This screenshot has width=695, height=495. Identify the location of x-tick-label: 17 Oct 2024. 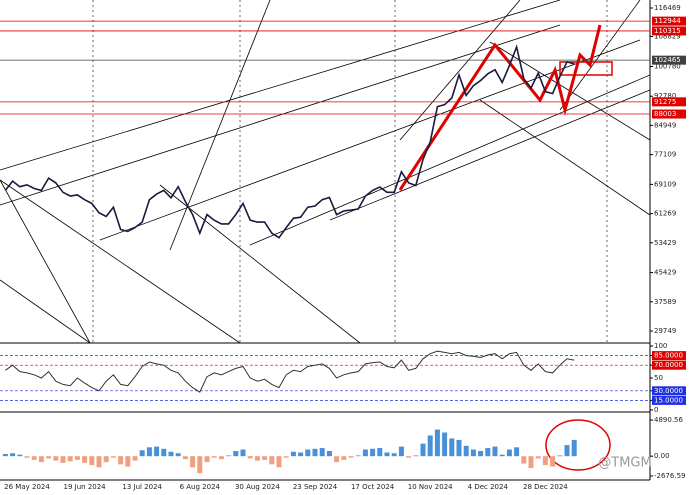
(373, 487).